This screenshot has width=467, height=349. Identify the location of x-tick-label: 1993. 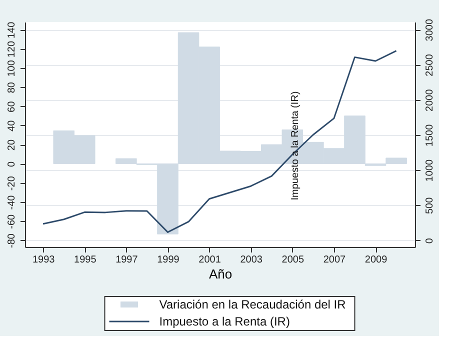
(44, 260).